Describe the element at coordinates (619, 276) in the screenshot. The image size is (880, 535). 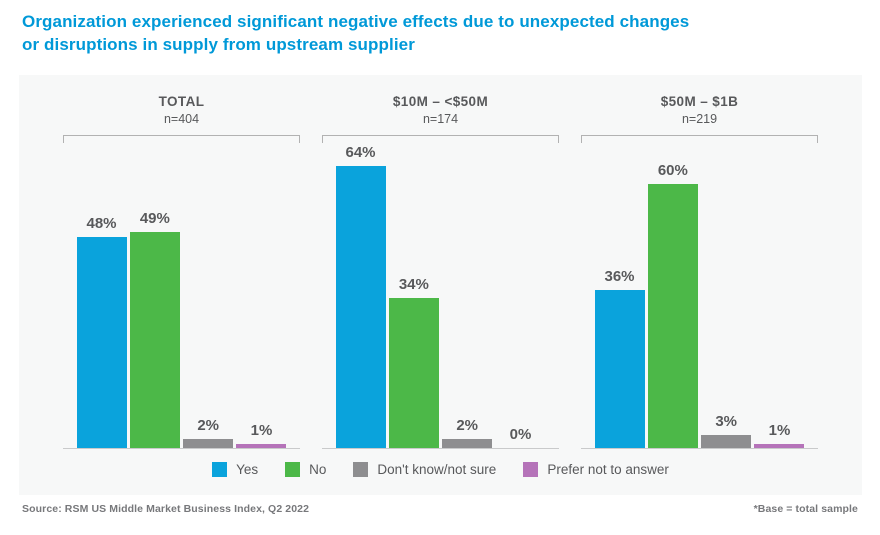
I see `bar-value-label: 36%` at that location.